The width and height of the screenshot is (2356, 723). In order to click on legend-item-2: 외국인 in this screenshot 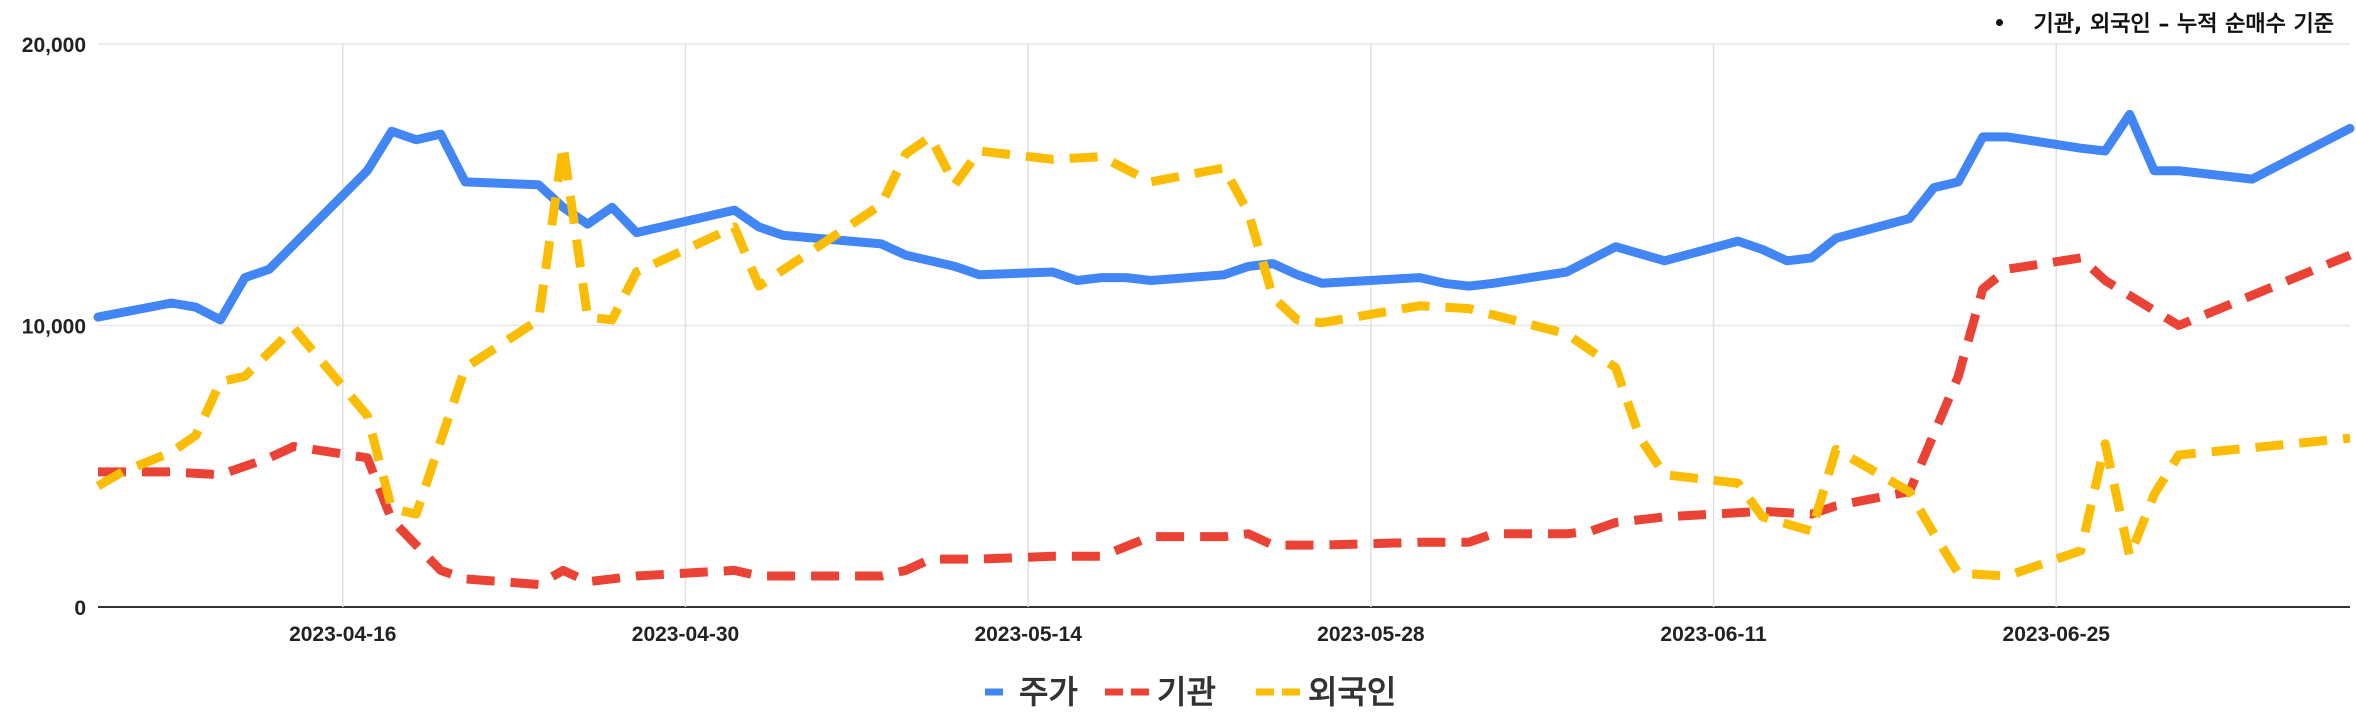, I will do `click(1326, 692)`.